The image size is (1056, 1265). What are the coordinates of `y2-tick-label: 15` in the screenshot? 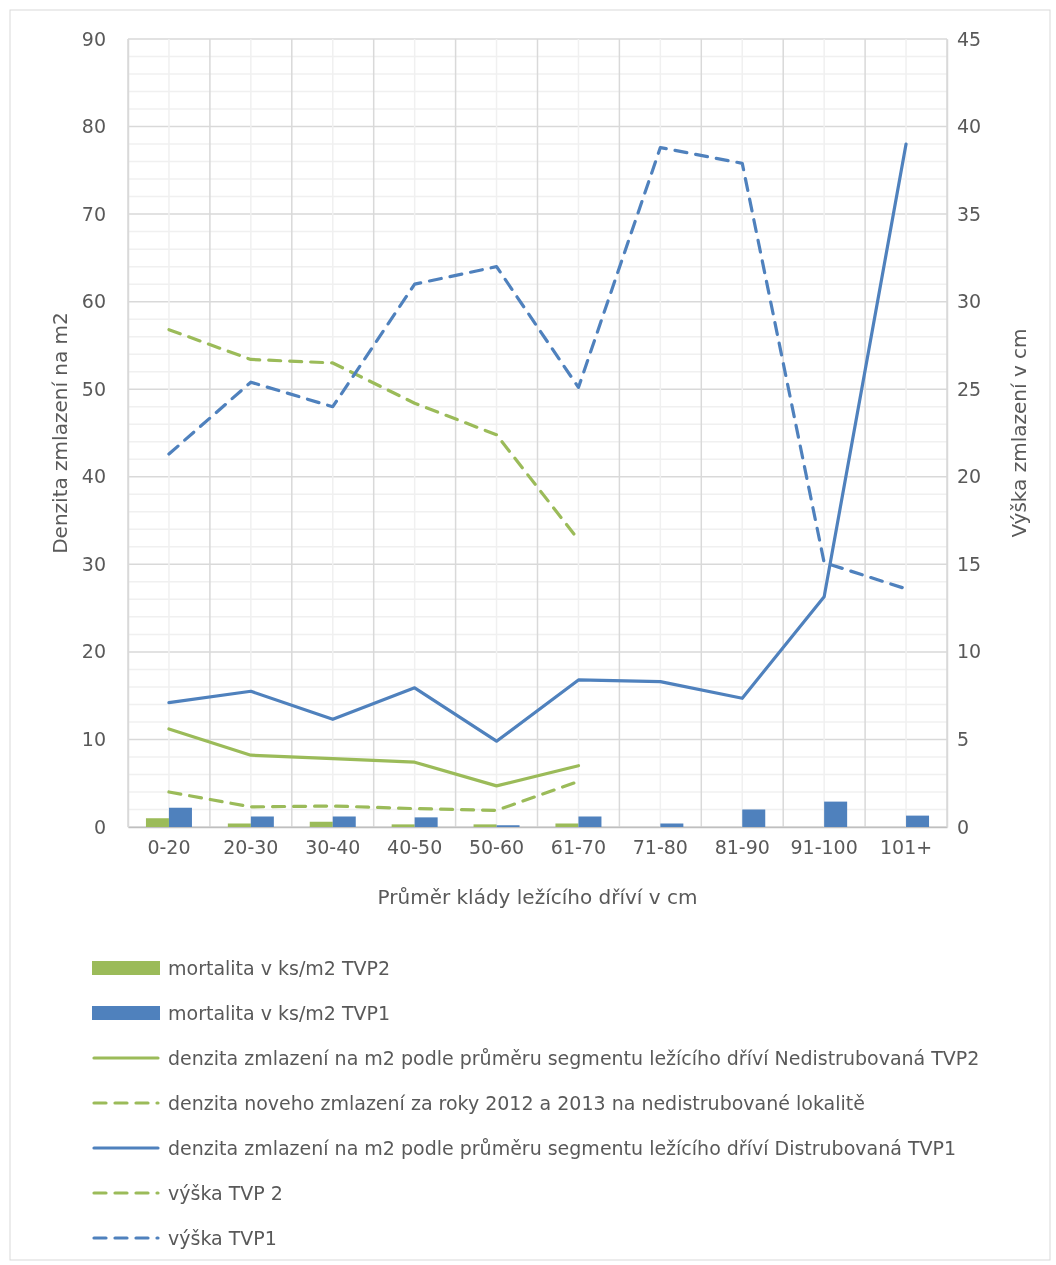 It's located at (969, 563).